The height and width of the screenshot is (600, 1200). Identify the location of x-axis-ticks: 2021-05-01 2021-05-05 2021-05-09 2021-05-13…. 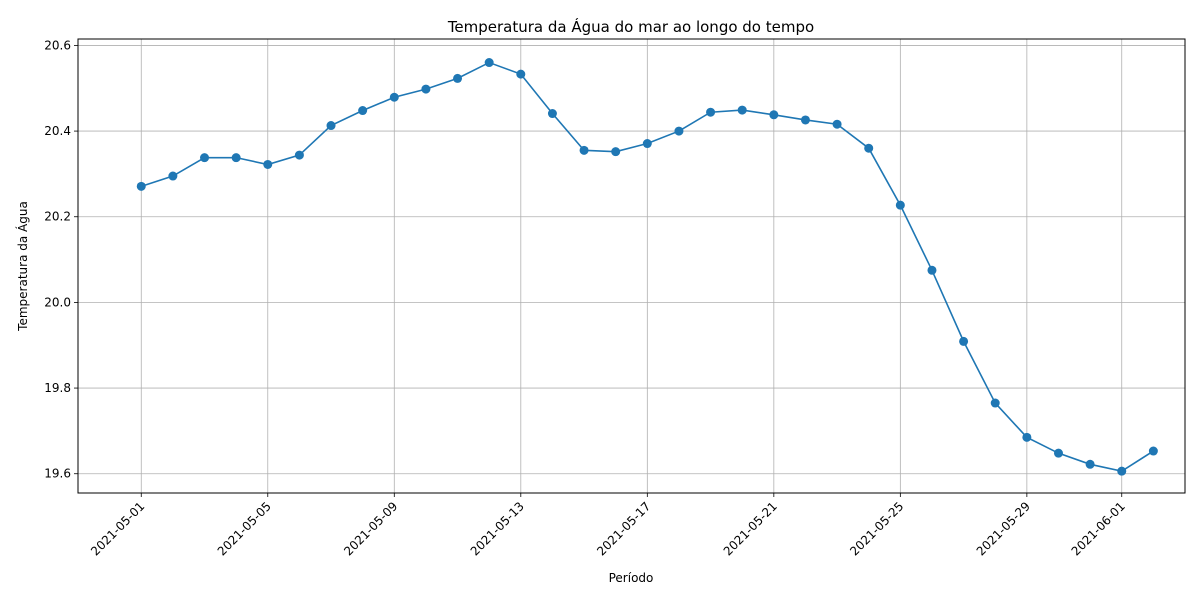
(608, 525).